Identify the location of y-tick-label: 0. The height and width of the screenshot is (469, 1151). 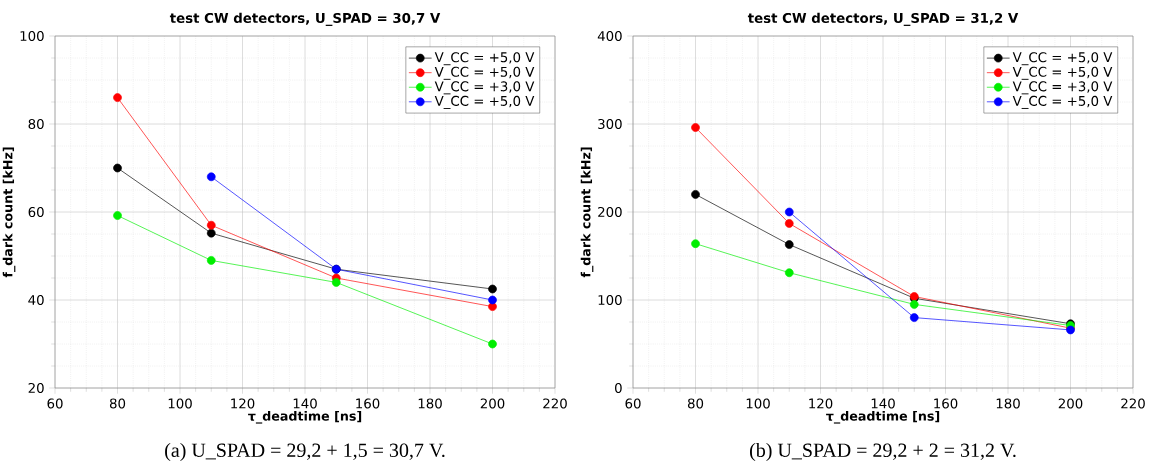
(618, 388).